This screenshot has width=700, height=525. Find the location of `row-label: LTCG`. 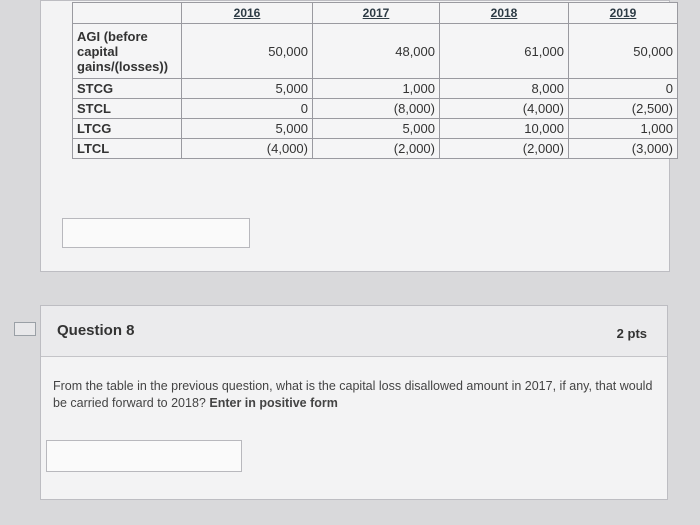

row-label: LTCG is located at coordinates (127, 128).